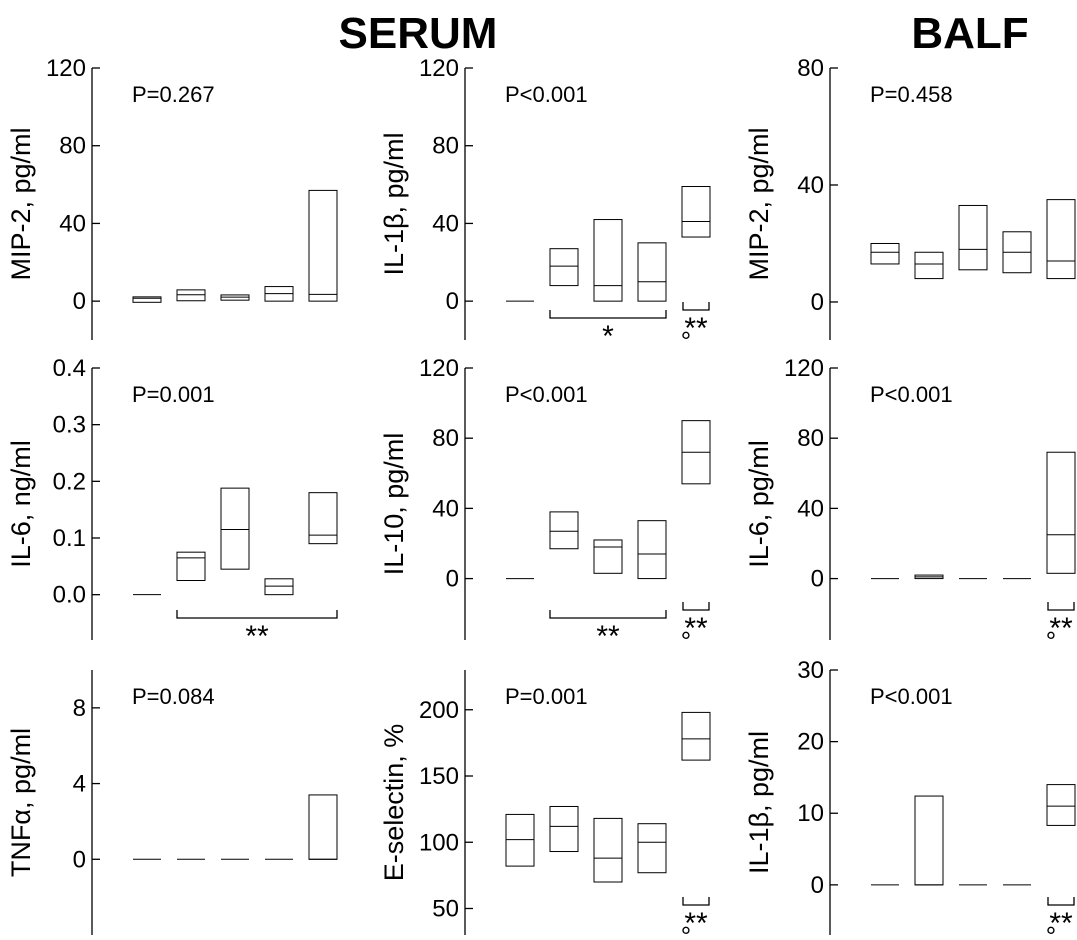 The width and height of the screenshot is (1077, 940). I want to click on y-tick-label: 200, so click(439, 710).